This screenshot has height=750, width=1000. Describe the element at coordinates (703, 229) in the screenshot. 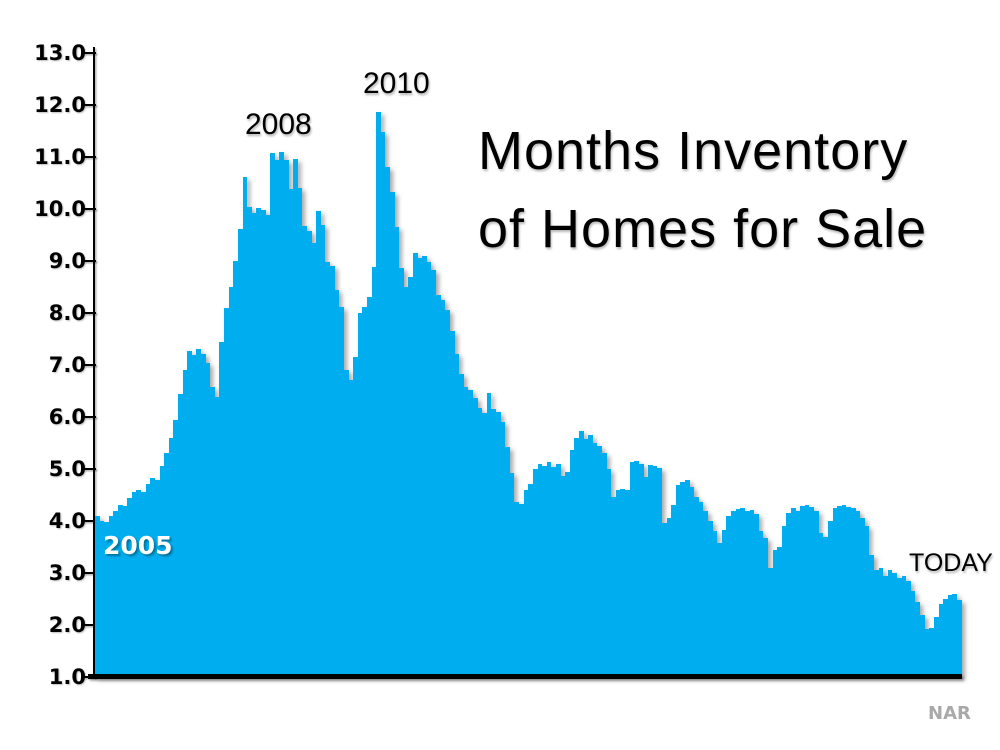

I see `chart-title-line2: of Homes for Sale` at that location.